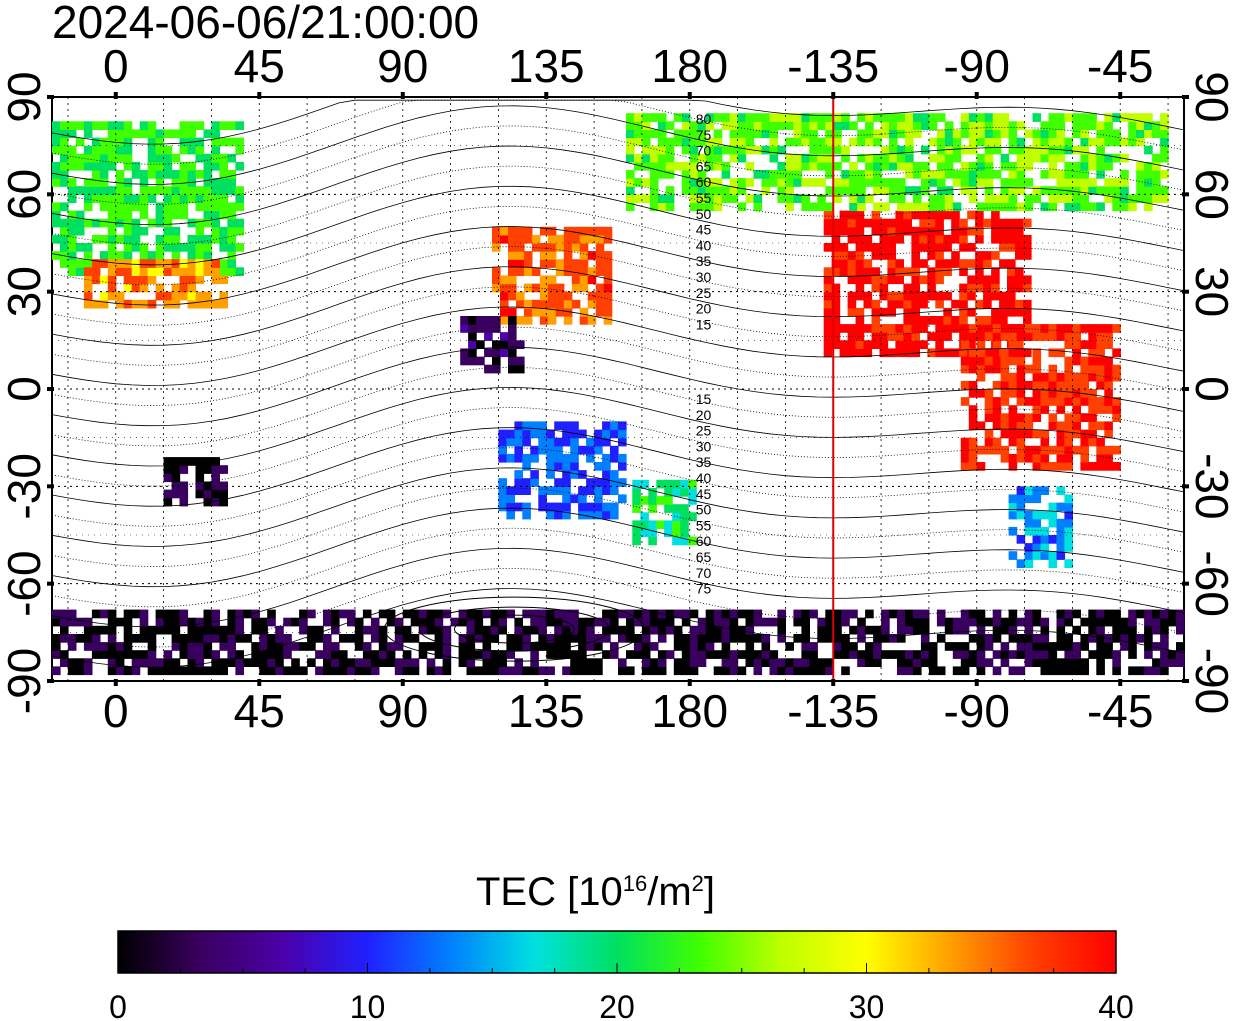  What do you see at coordinates (492, 345) in the screenshot?
I see `tec-region-southeast-asia` at bounding box center [492, 345].